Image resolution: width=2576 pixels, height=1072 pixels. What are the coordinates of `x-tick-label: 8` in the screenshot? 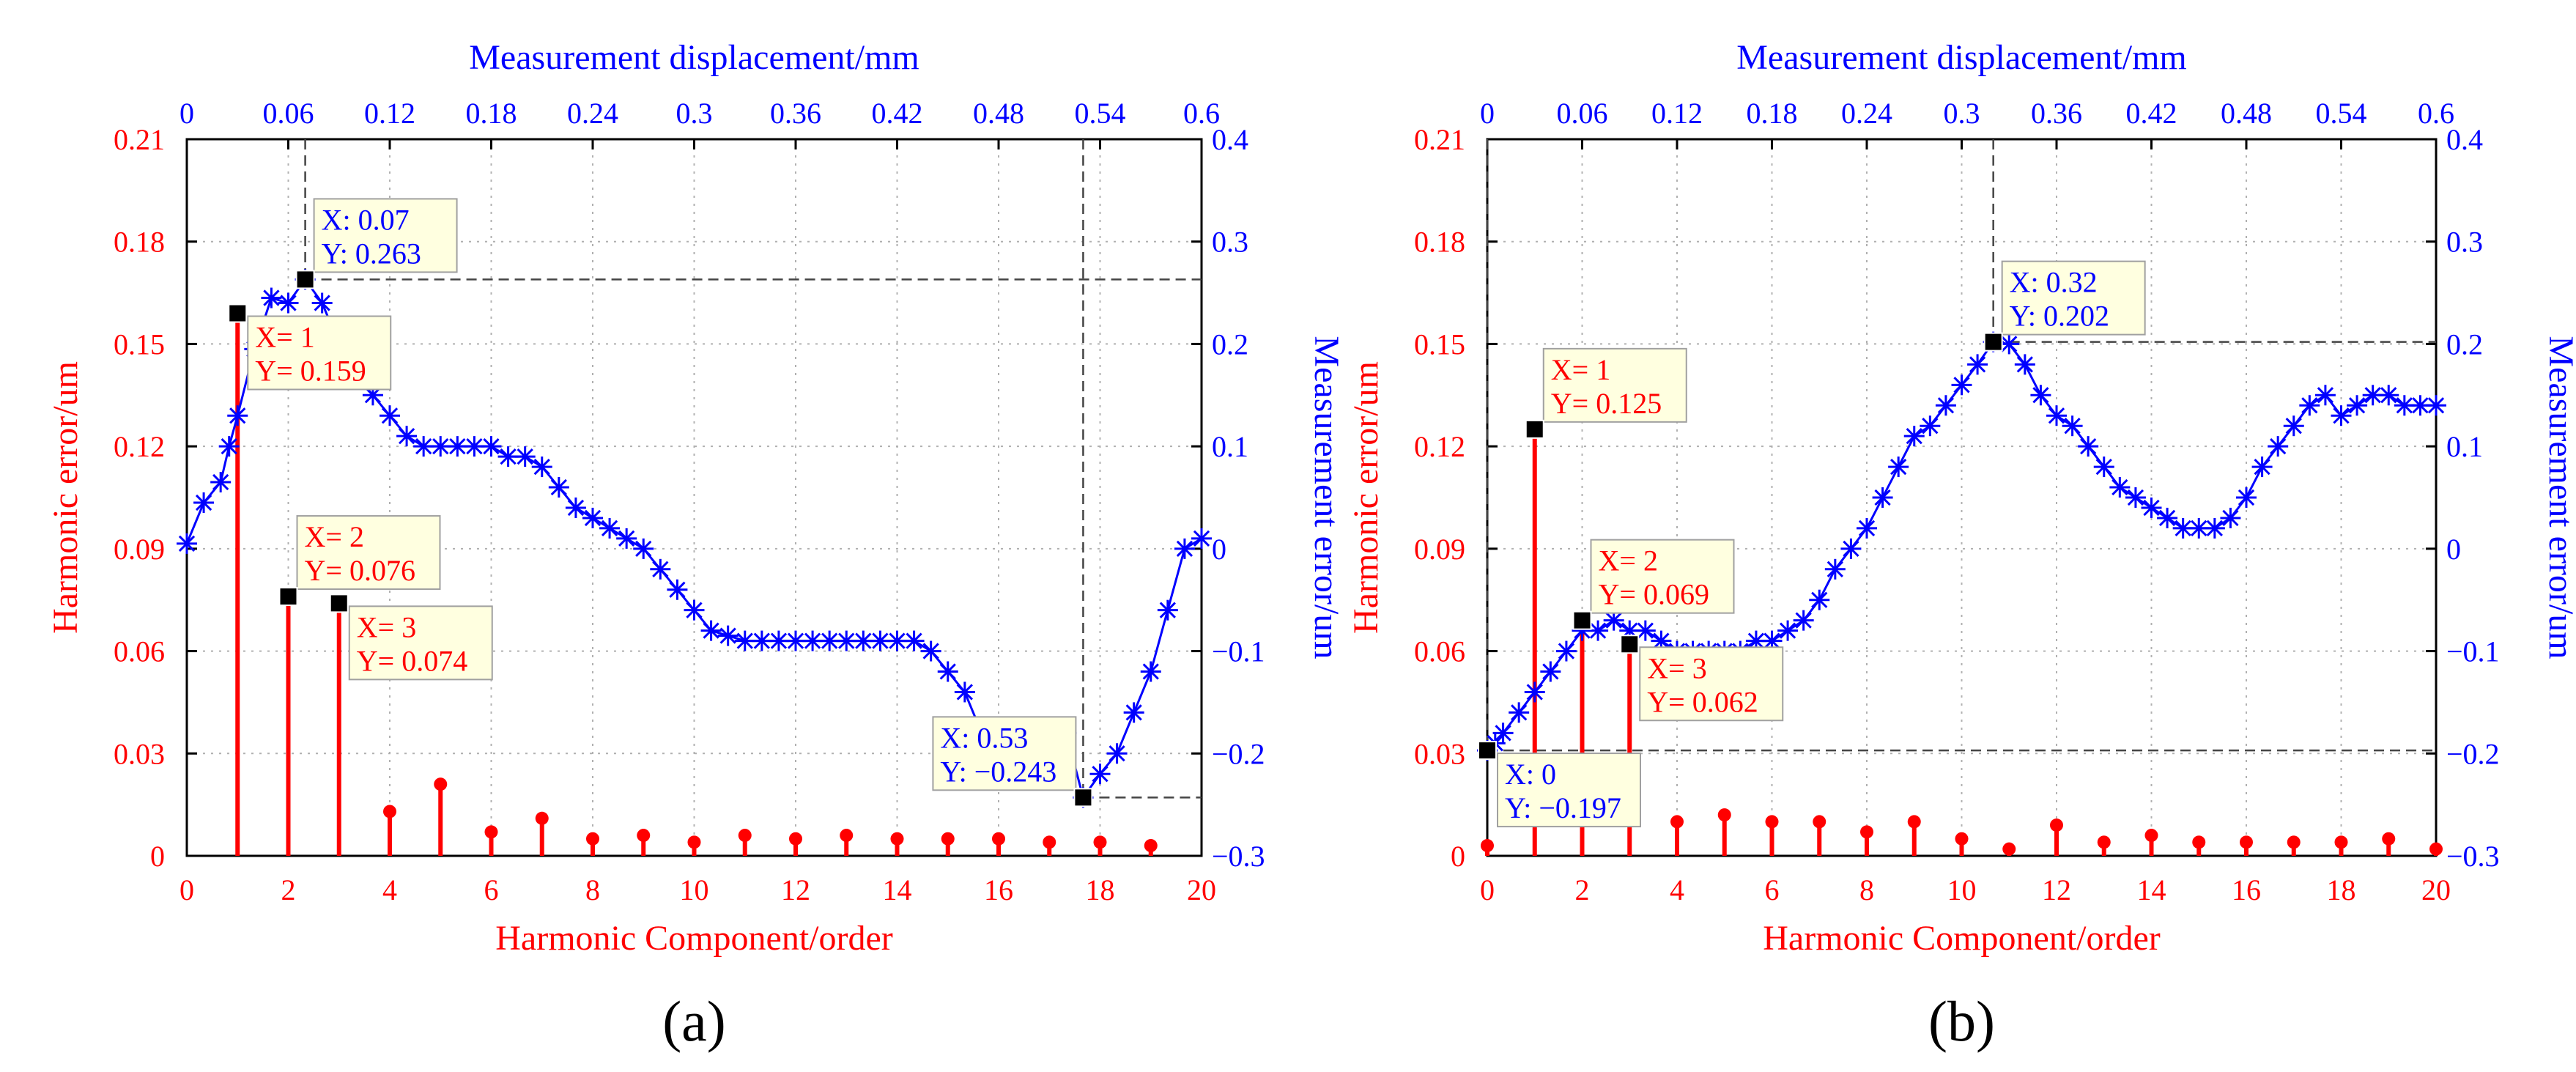 It's located at (1866, 889).